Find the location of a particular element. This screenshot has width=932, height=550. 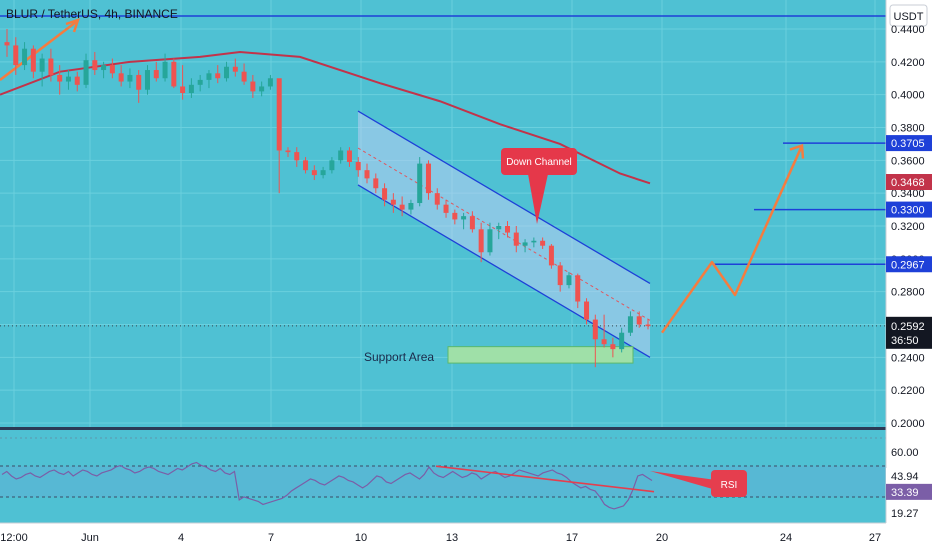

price-badge: 0.2967 is located at coordinates (909, 264).